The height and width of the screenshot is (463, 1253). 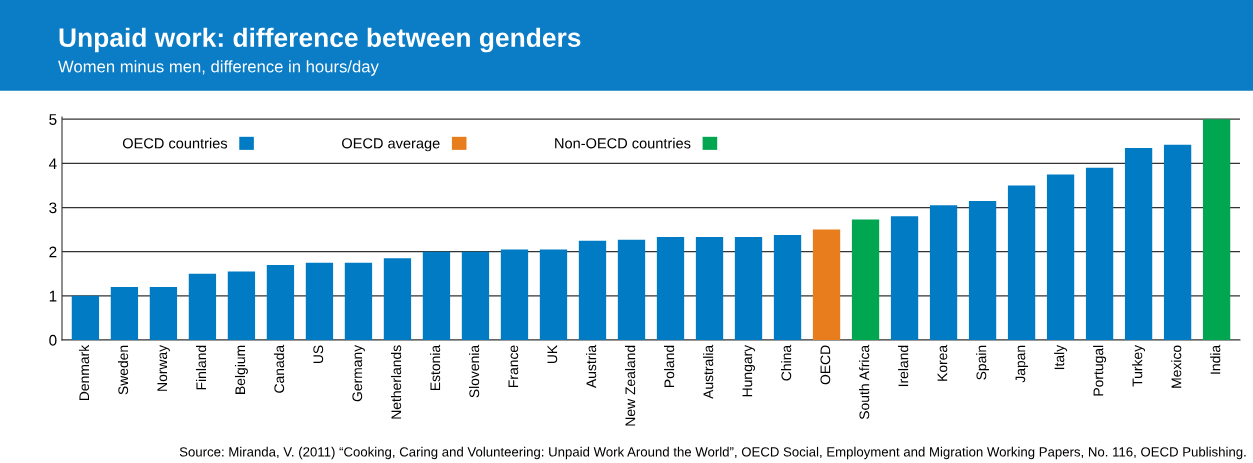 What do you see at coordinates (1139, 365) in the screenshot?
I see `x-tick-label: Turkey` at bounding box center [1139, 365].